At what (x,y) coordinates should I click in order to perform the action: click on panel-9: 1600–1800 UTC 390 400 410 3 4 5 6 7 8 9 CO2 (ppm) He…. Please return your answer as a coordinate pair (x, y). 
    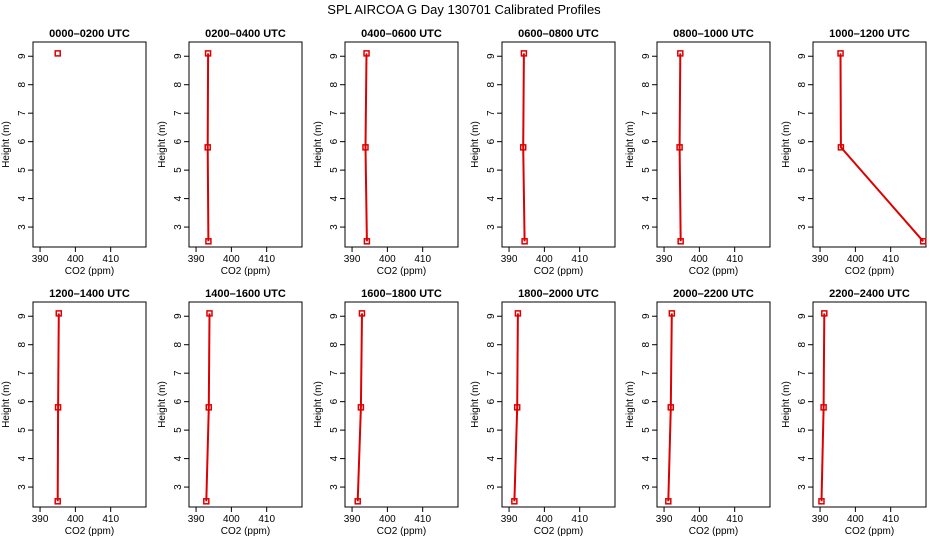
    Looking at the image, I should click on (386, 412).